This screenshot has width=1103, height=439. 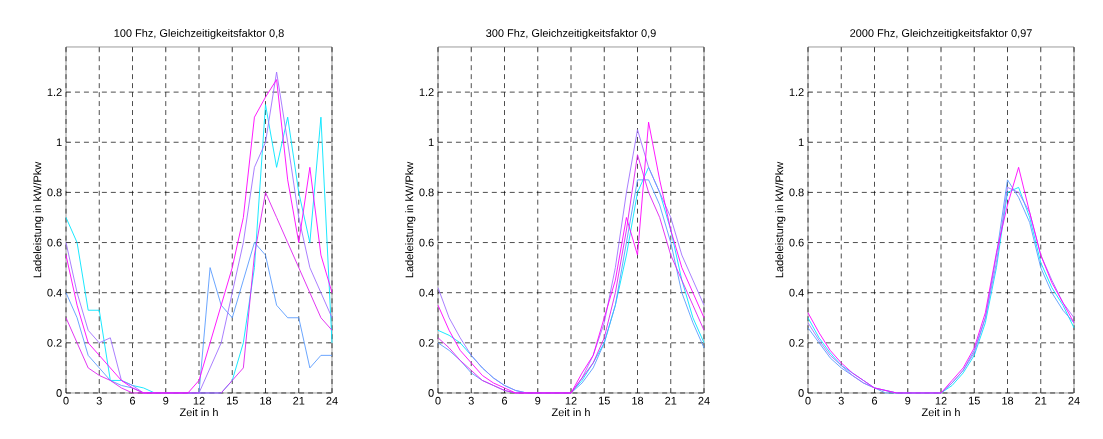 What do you see at coordinates (199, 34) in the screenshot?
I see `chart-title: 100 Fhz, Gleichzeitigkeitsfaktor 0,8` at bounding box center [199, 34].